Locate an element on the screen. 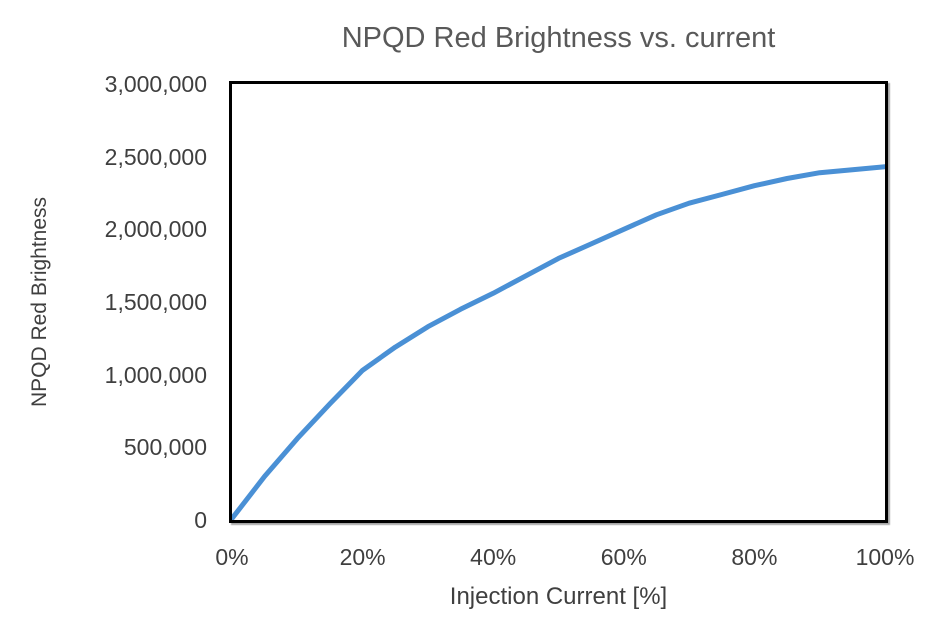 The image size is (944, 637). x-tick-label: 20% is located at coordinates (362, 557).